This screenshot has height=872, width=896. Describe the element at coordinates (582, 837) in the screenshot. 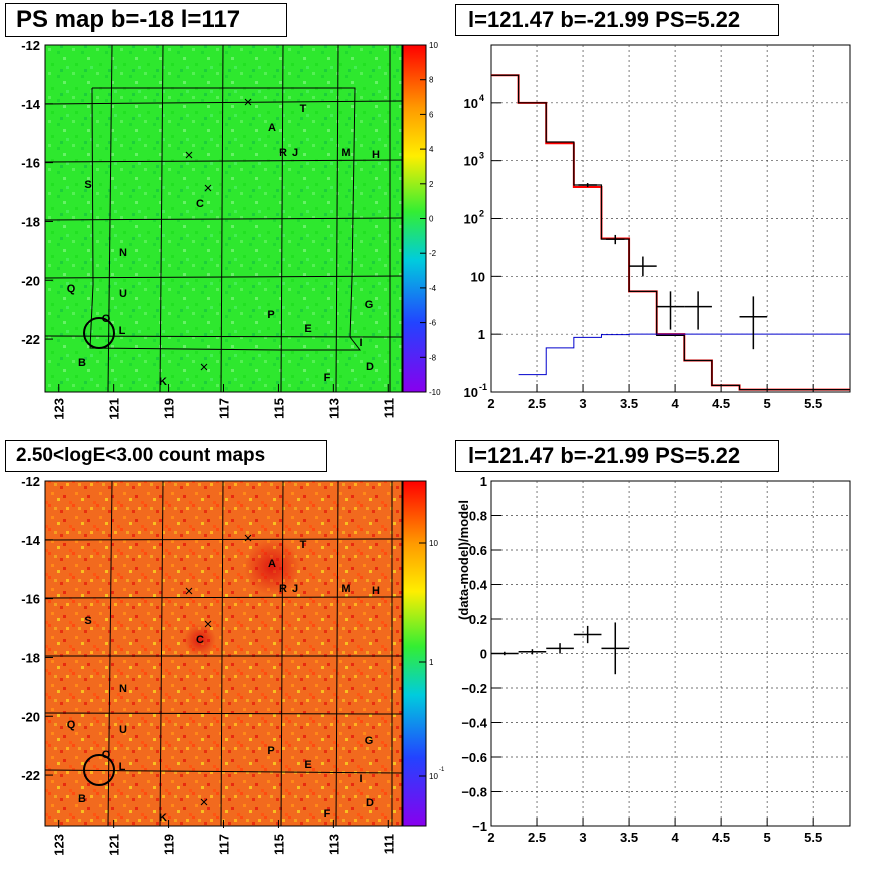

I see `x-tick-label: 3` at that location.